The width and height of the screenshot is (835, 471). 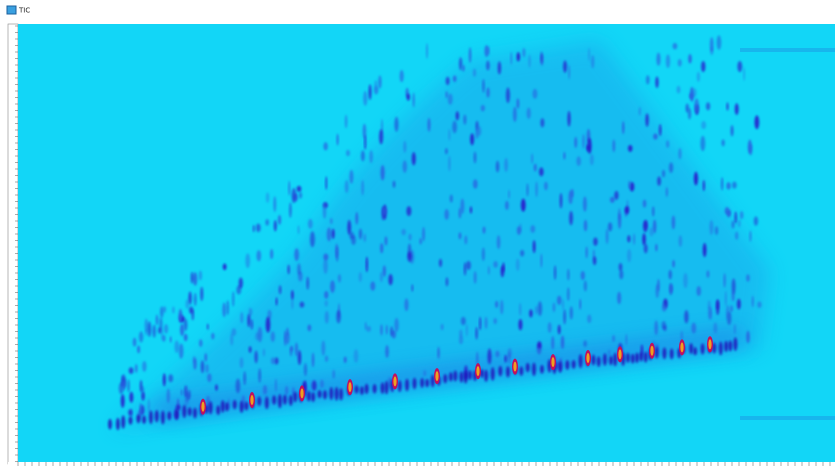 I want to click on x-axis-strip, so click(x=421, y=466).